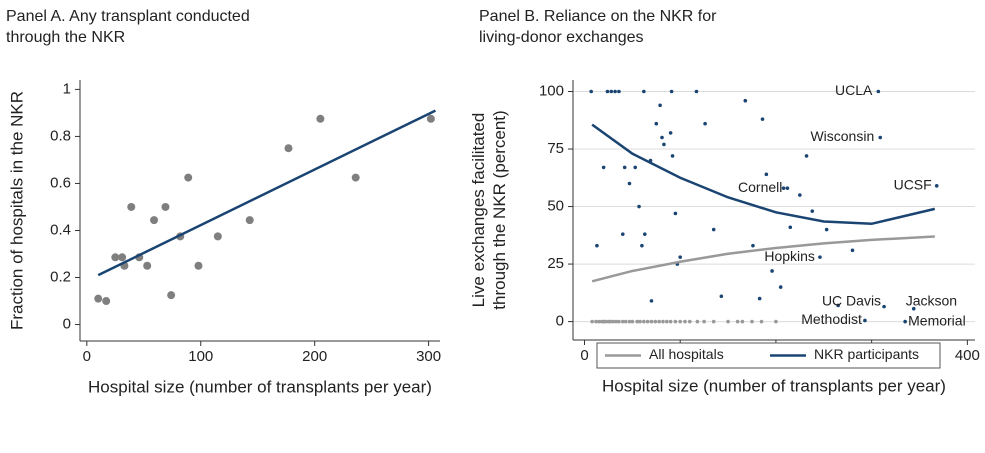  I want to click on y-tick-label: 100, so click(551, 90).